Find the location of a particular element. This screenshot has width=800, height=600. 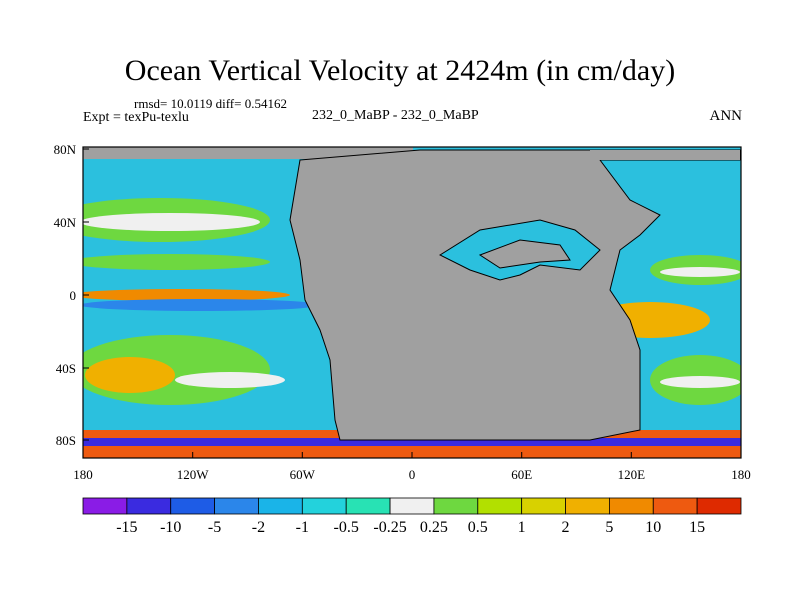

land-east-inner is located at coordinates (524, 254).